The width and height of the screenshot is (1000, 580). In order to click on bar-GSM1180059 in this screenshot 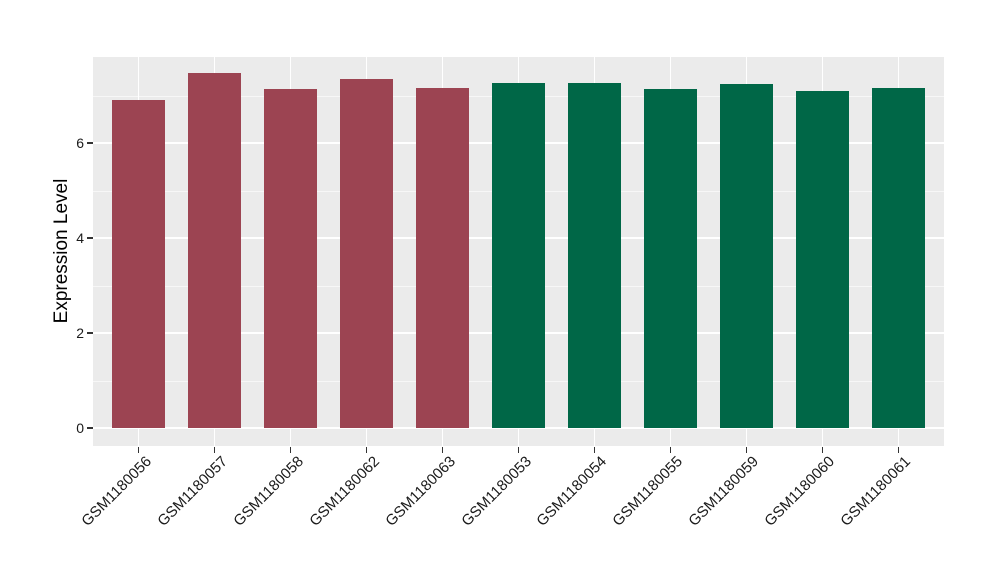, I will do `click(746, 256)`.